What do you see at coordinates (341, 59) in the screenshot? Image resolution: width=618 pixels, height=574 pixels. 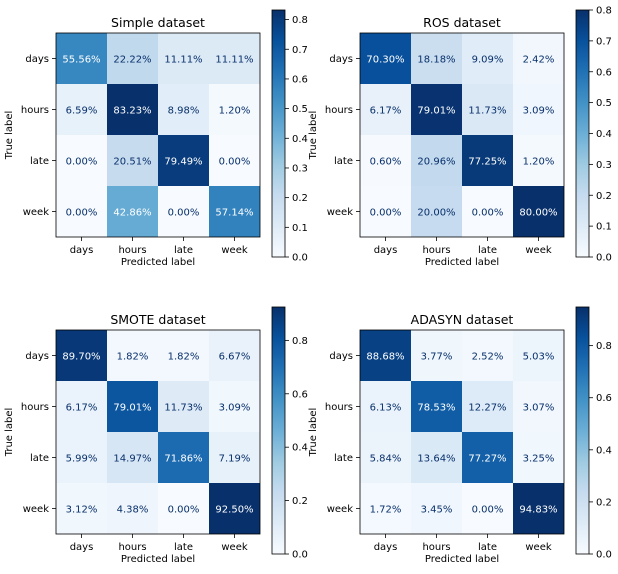 I see `y-tick-label: days` at bounding box center [341, 59].